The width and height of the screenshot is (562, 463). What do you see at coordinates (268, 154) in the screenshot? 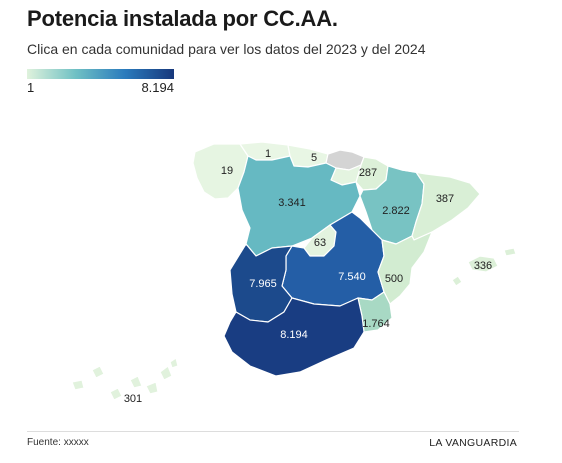
I see `region-value-asturias: 1` at bounding box center [268, 154].